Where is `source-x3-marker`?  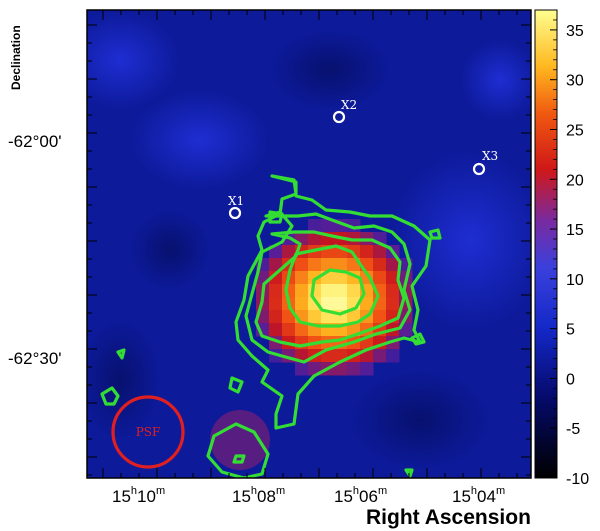
source-x3-marker is located at coordinates (479, 169).